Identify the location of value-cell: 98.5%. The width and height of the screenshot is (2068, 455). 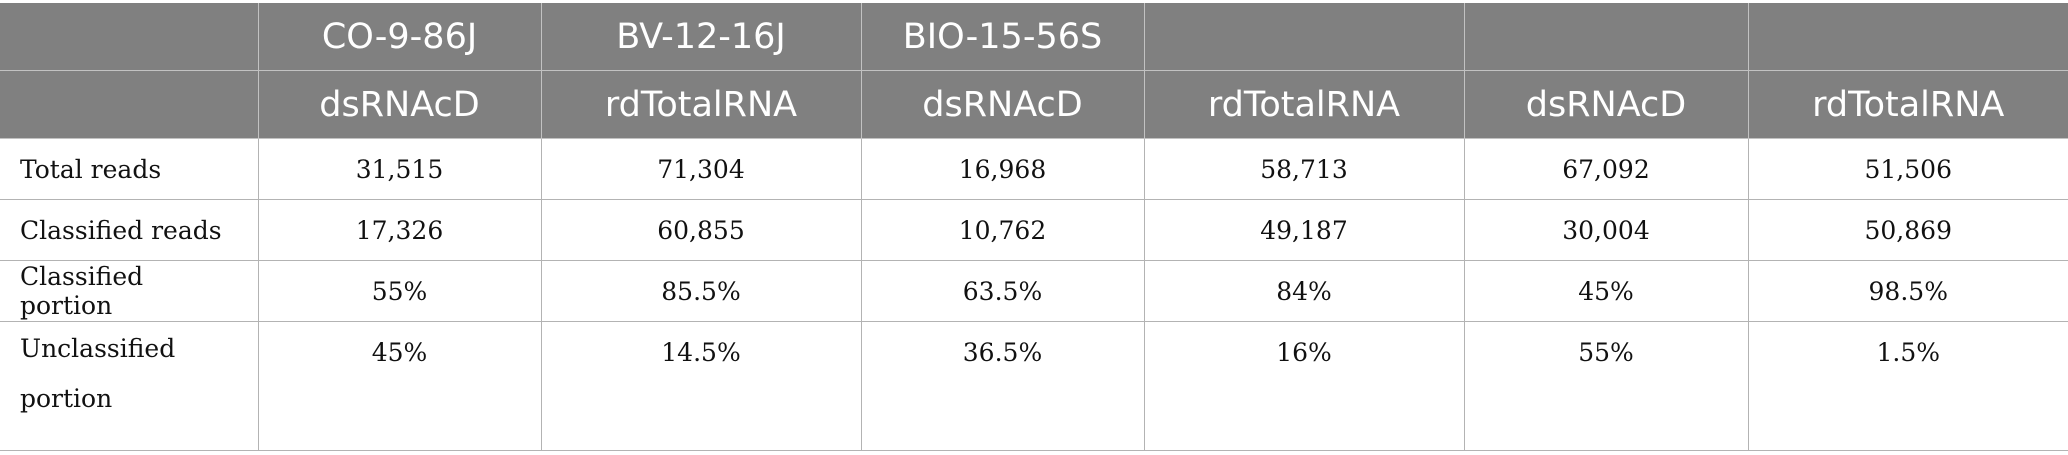
(1907, 291).